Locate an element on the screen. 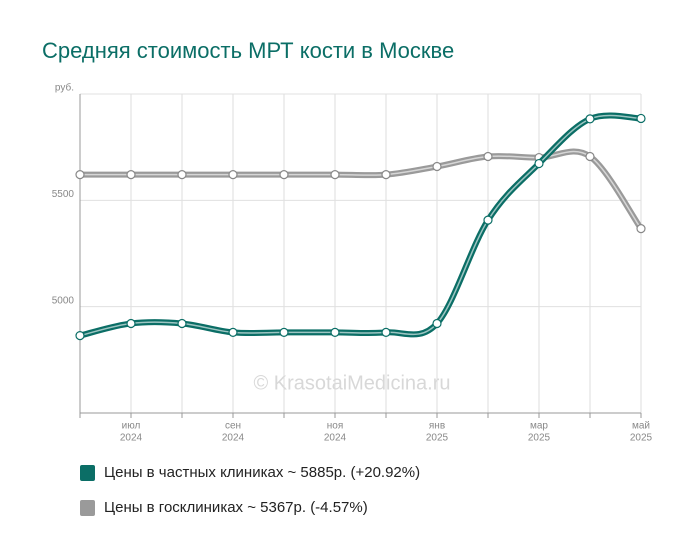  x-tick-label: сен is located at coordinates (233, 426).